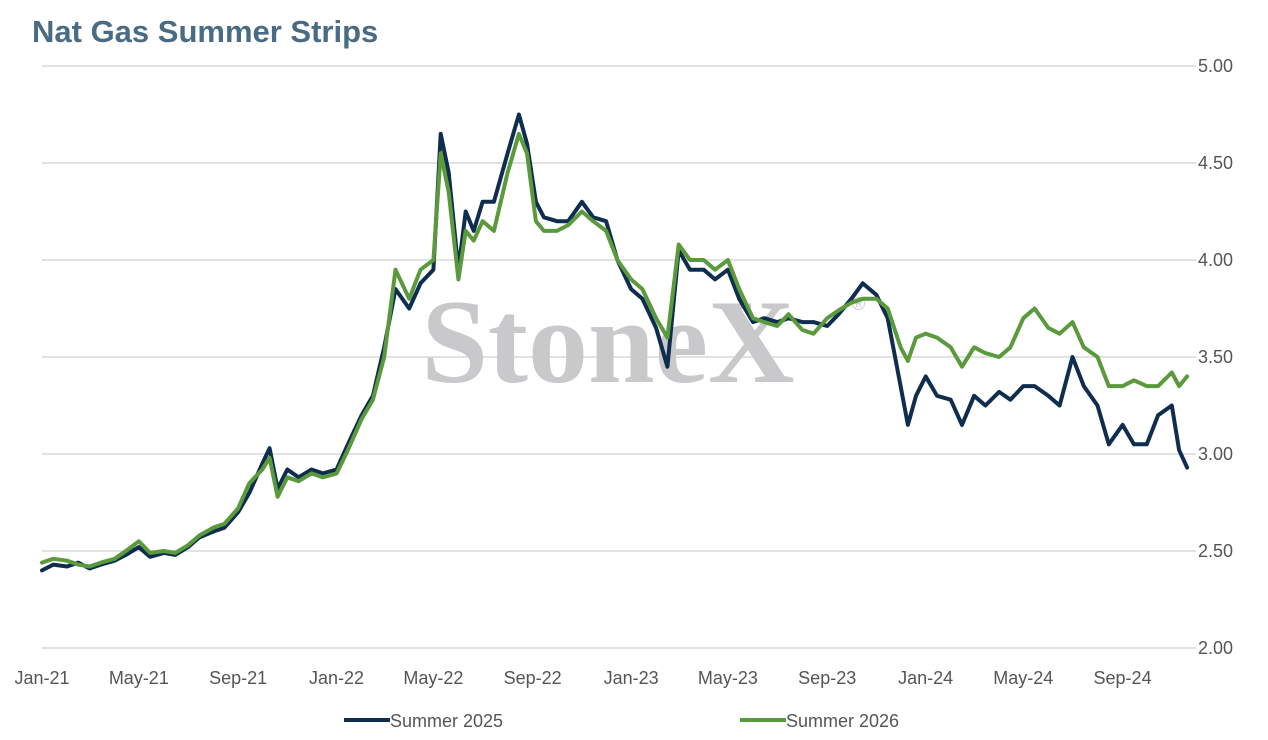 The image size is (1268, 740). I want to click on x-tick-label: May-23, so click(728, 678).